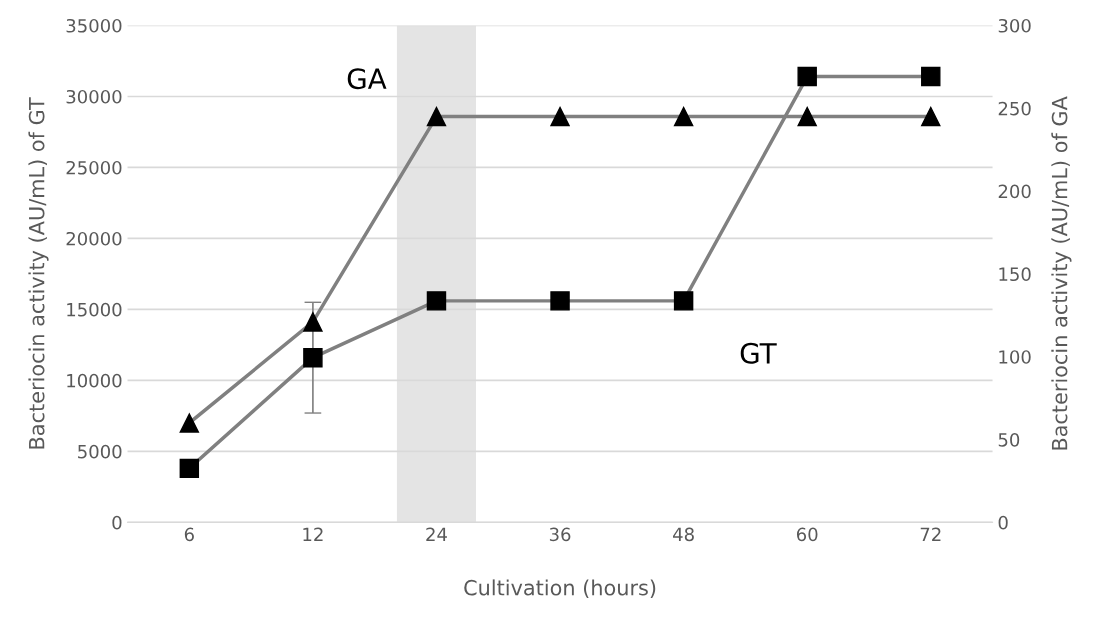 The width and height of the screenshot is (1109, 637). What do you see at coordinates (1014, 108) in the screenshot?
I see `y2-tick-label: 250` at bounding box center [1014, 108].